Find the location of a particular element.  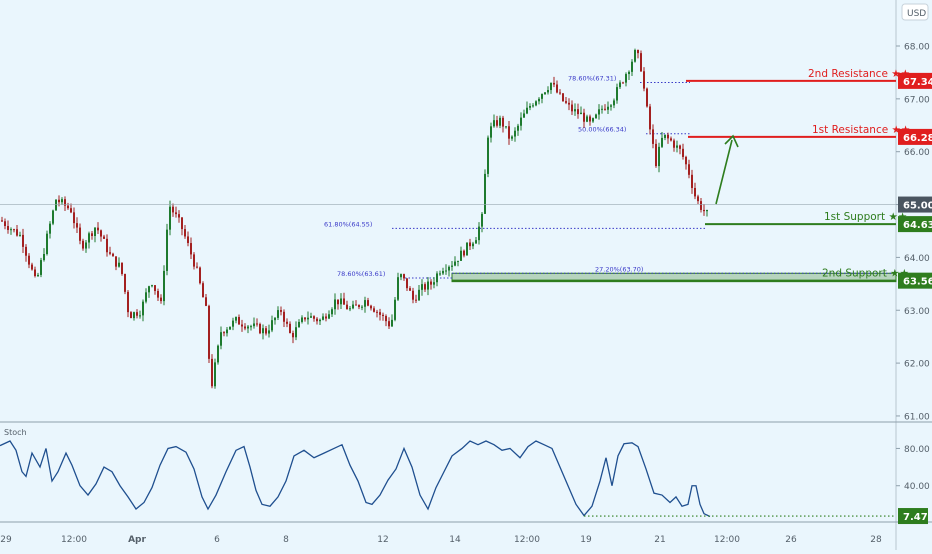

price-tags: 67.34 66.28 64.63 63.56 65.00 7.47 is located at coordinates (915, 298).